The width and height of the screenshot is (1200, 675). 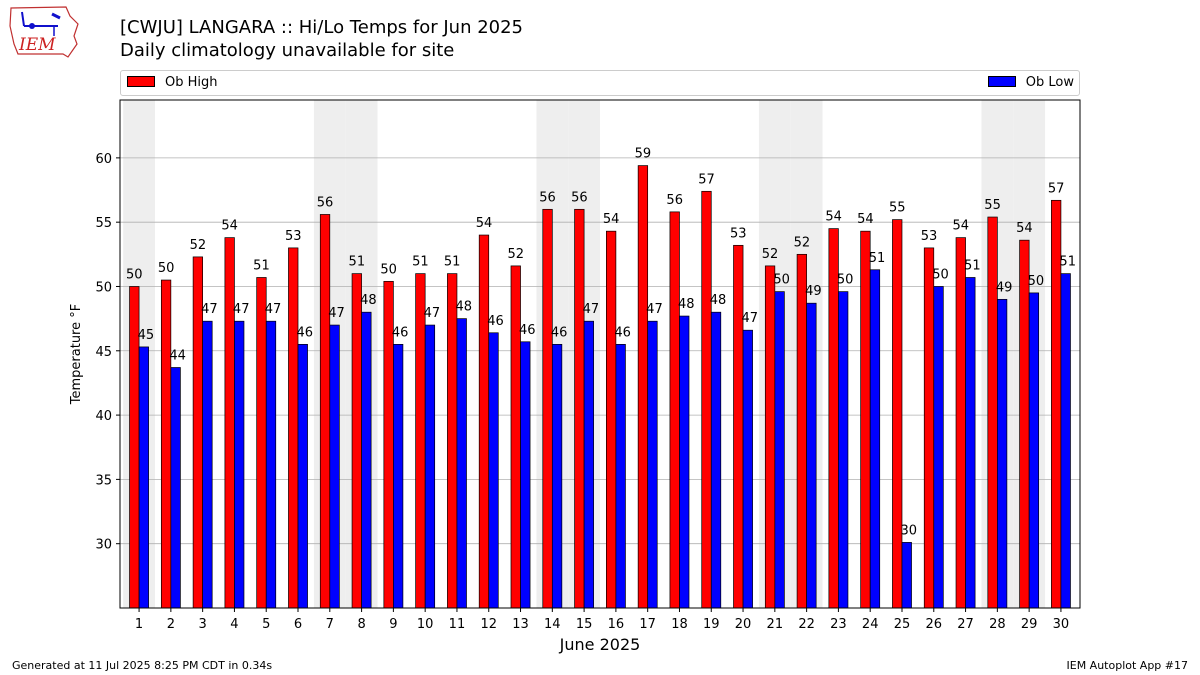 I want to click on legend-item-high: Ob High, so click(x=172, y=82).